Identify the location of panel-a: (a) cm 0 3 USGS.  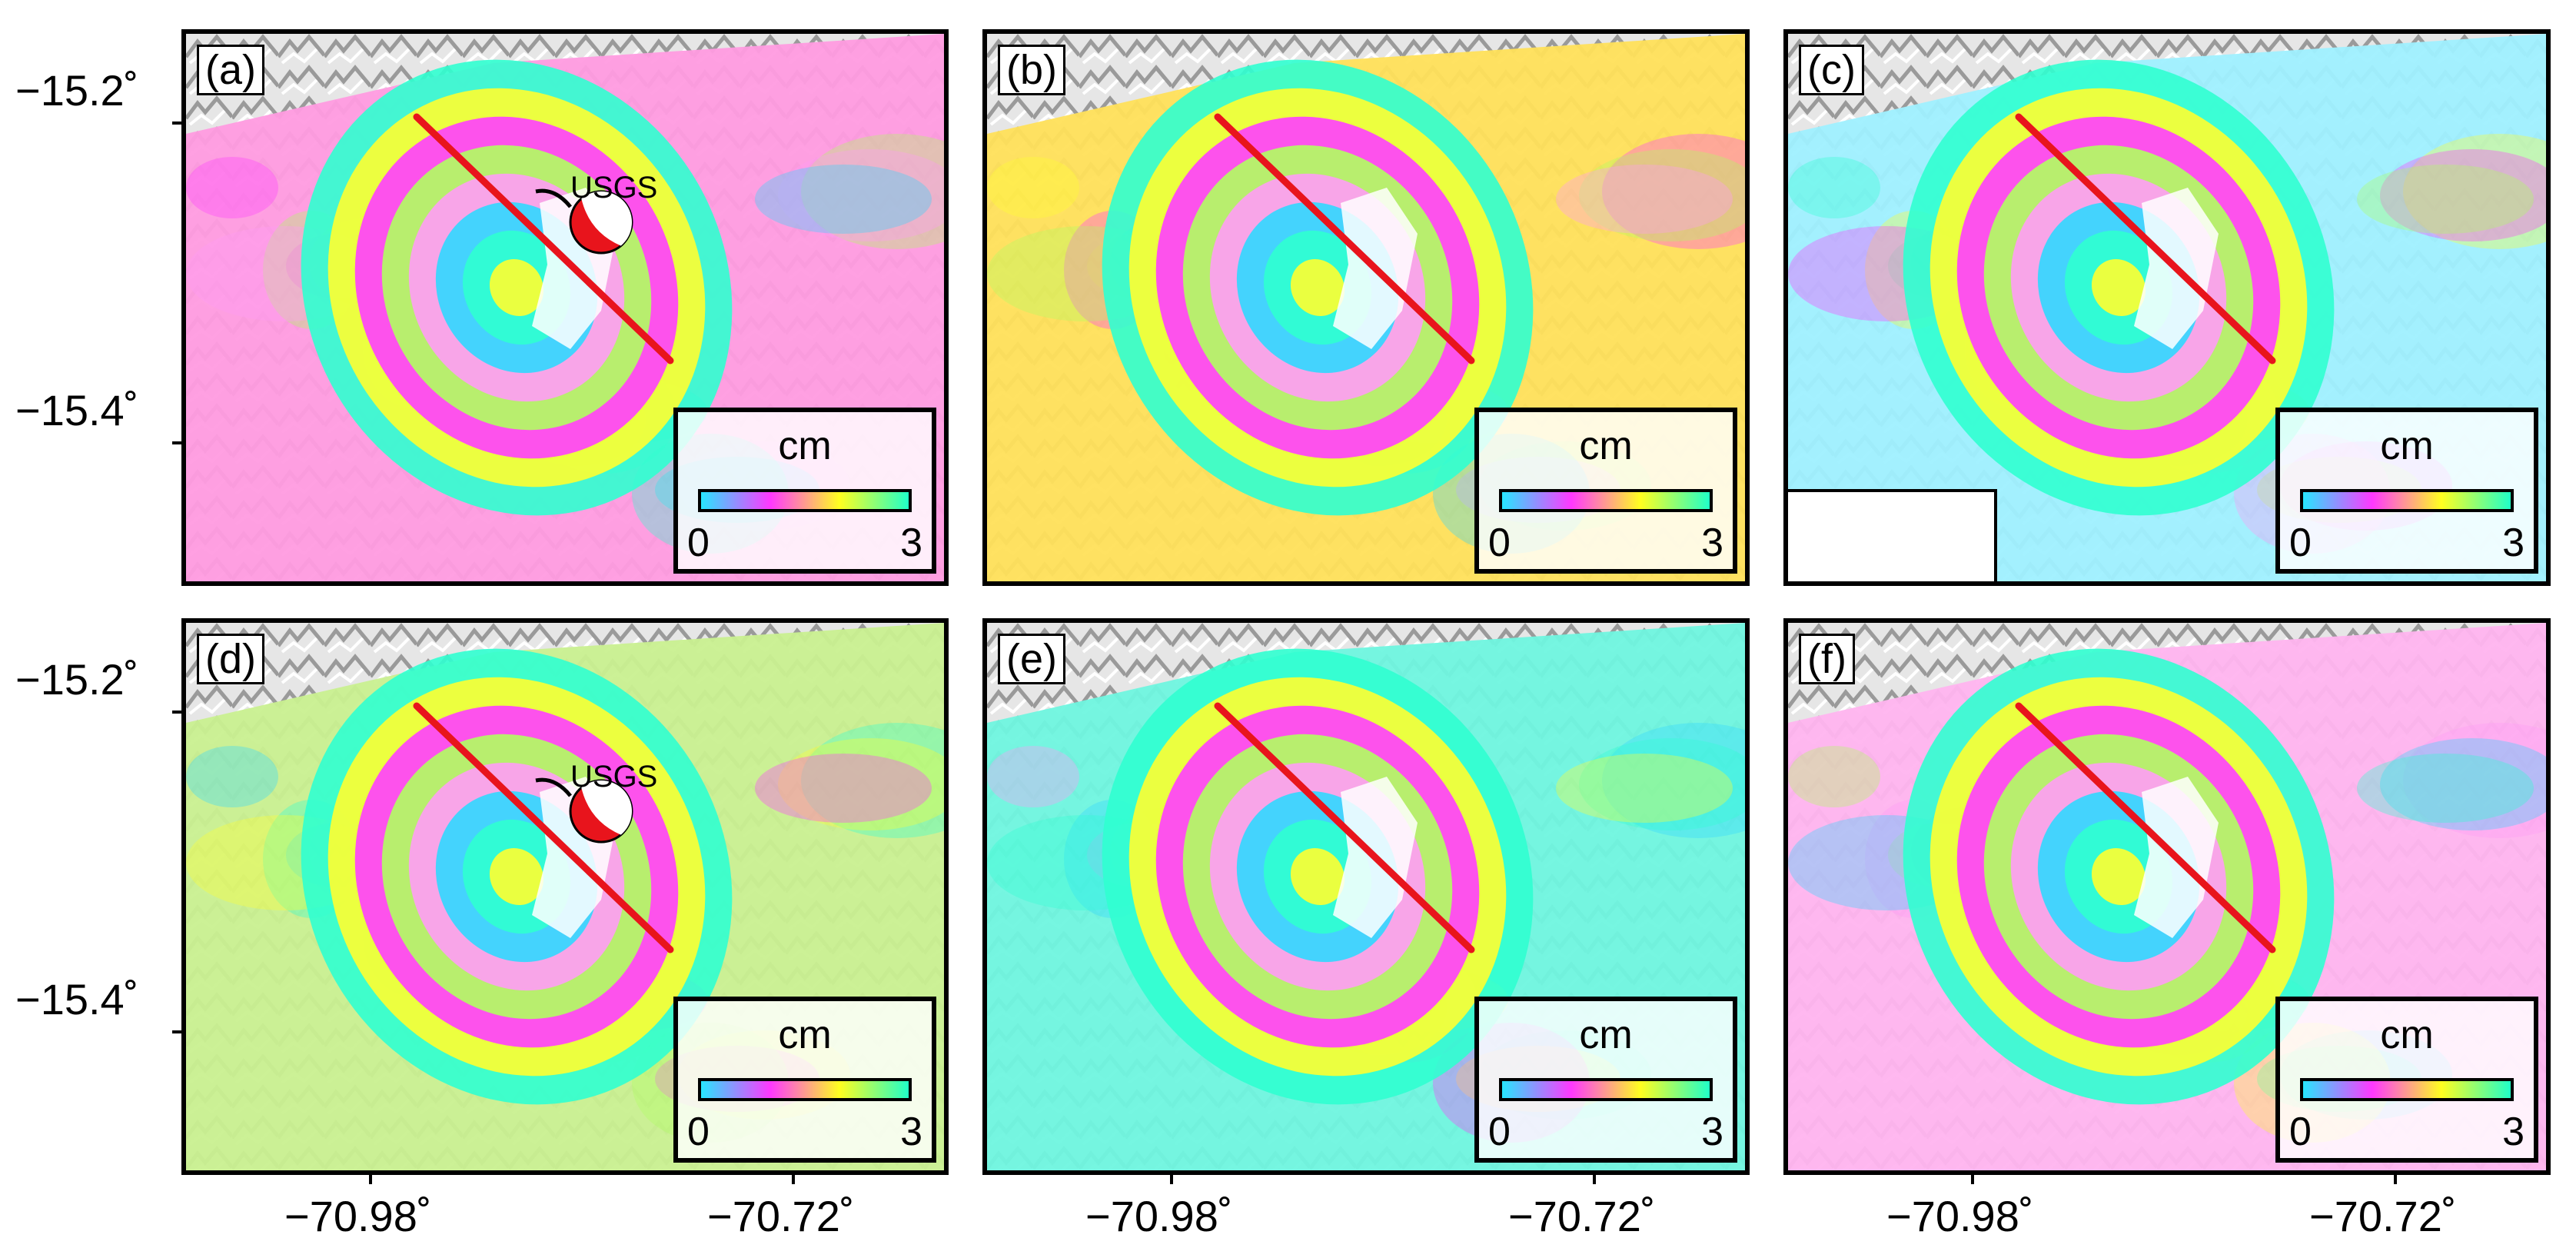
(565, 308).